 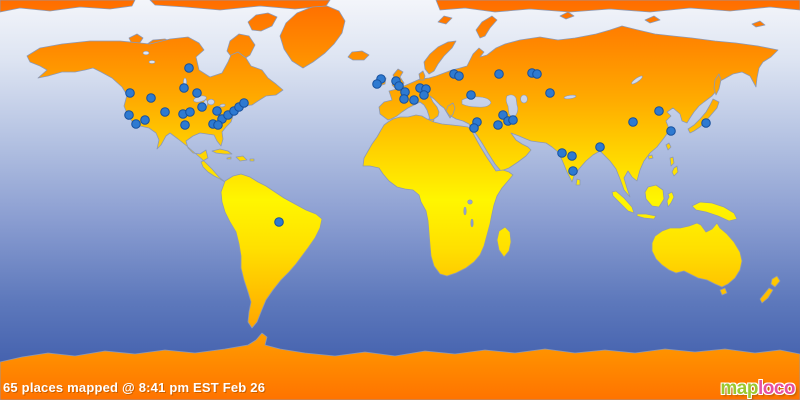 What do you see at coordinates (717, 84) in the screenshot?
I see `island-sakhalin` at bounding box center [717, 84].